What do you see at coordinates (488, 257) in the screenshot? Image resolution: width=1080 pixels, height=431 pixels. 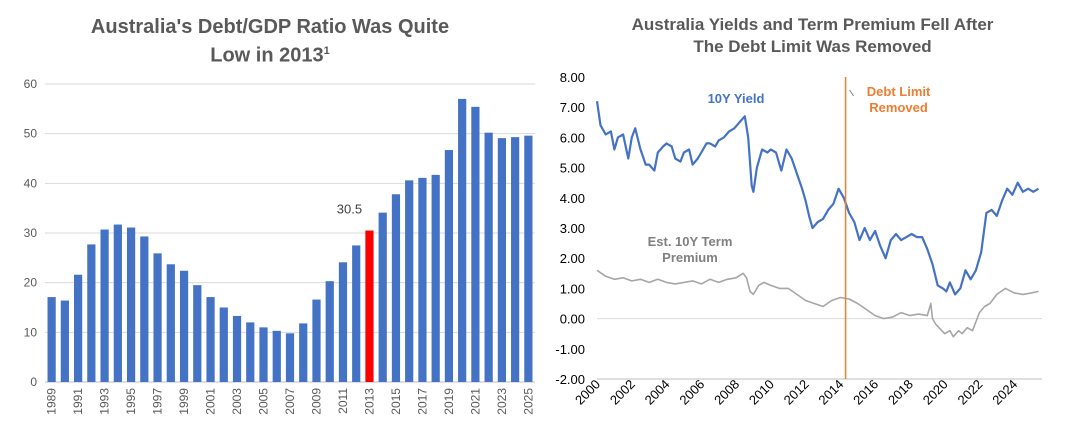 I see `bar-2022` at bounding box center [488, 257].